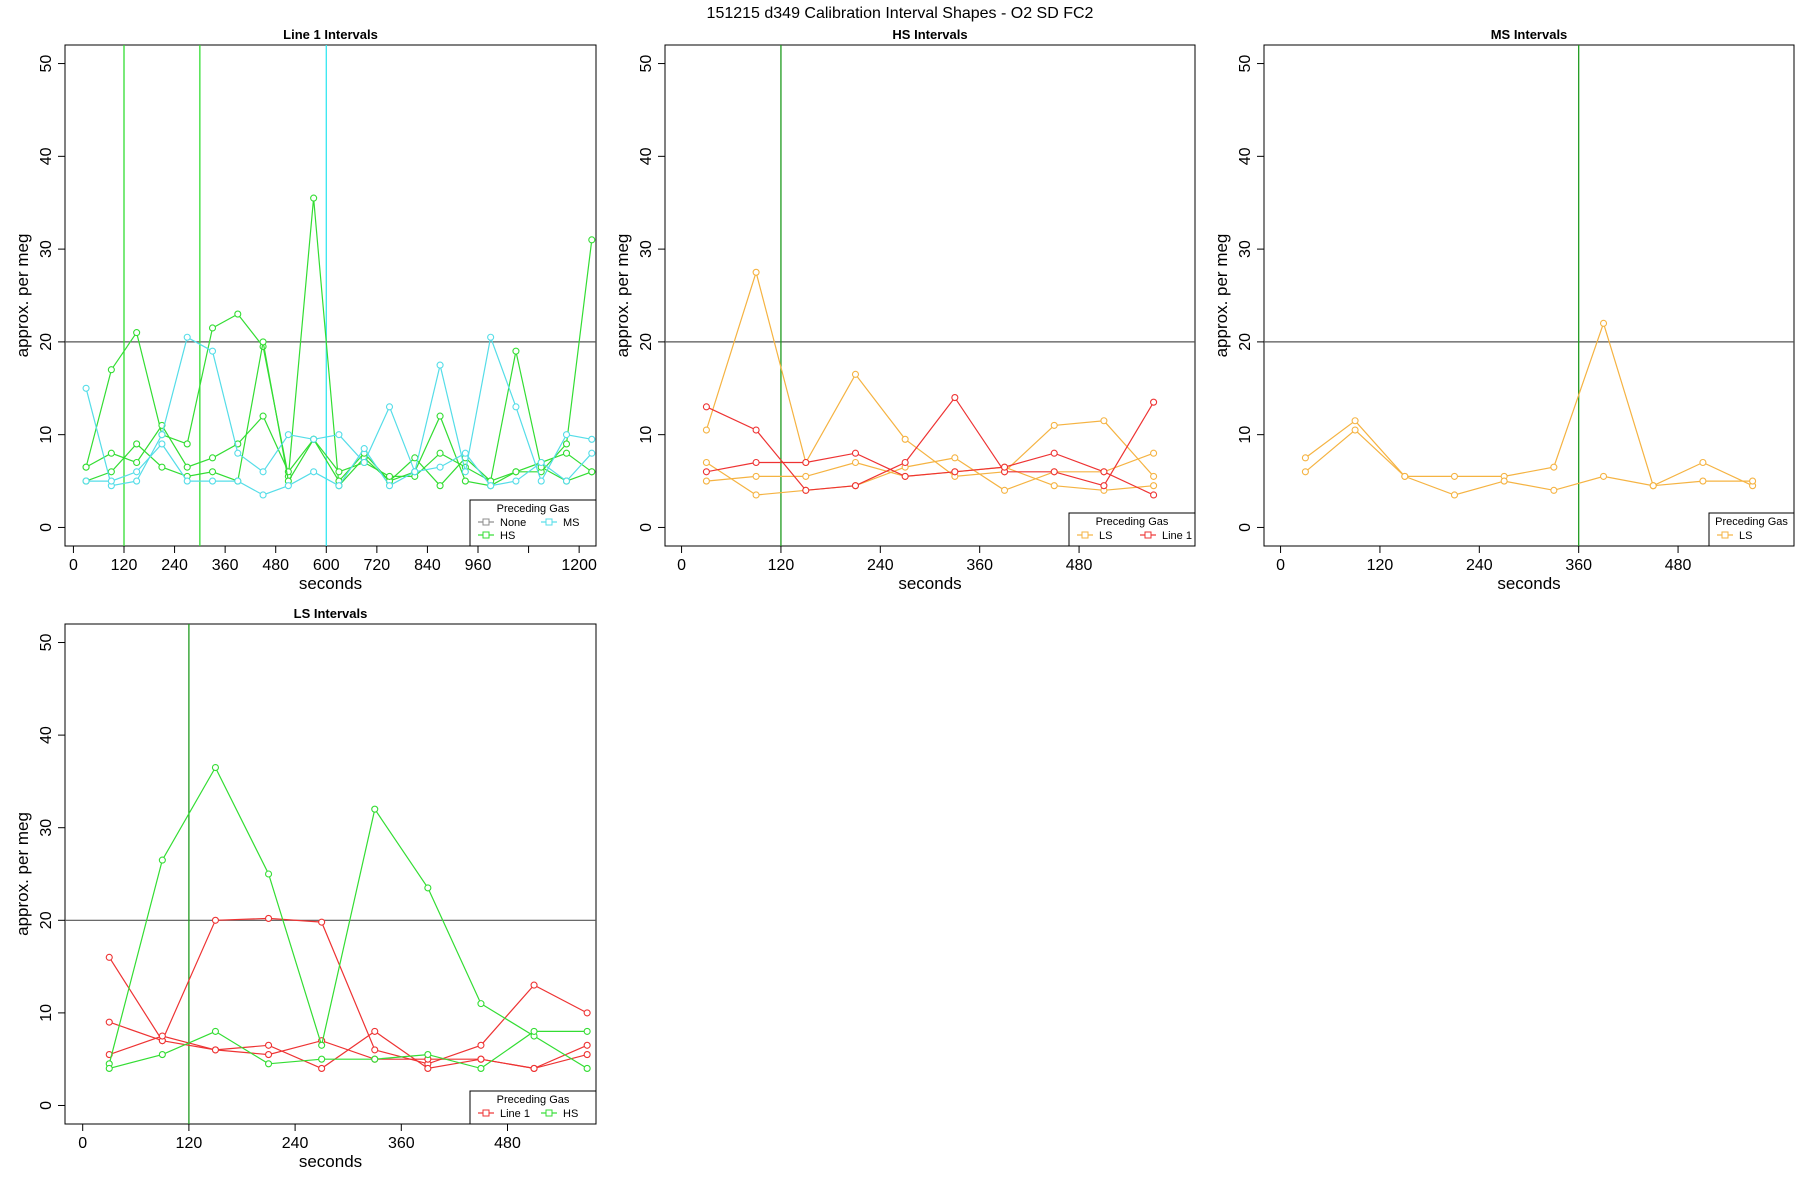 The height and width of the screenshot is (1200, 1800). I want to click on x-tick-label: 720, so click(377, 565).